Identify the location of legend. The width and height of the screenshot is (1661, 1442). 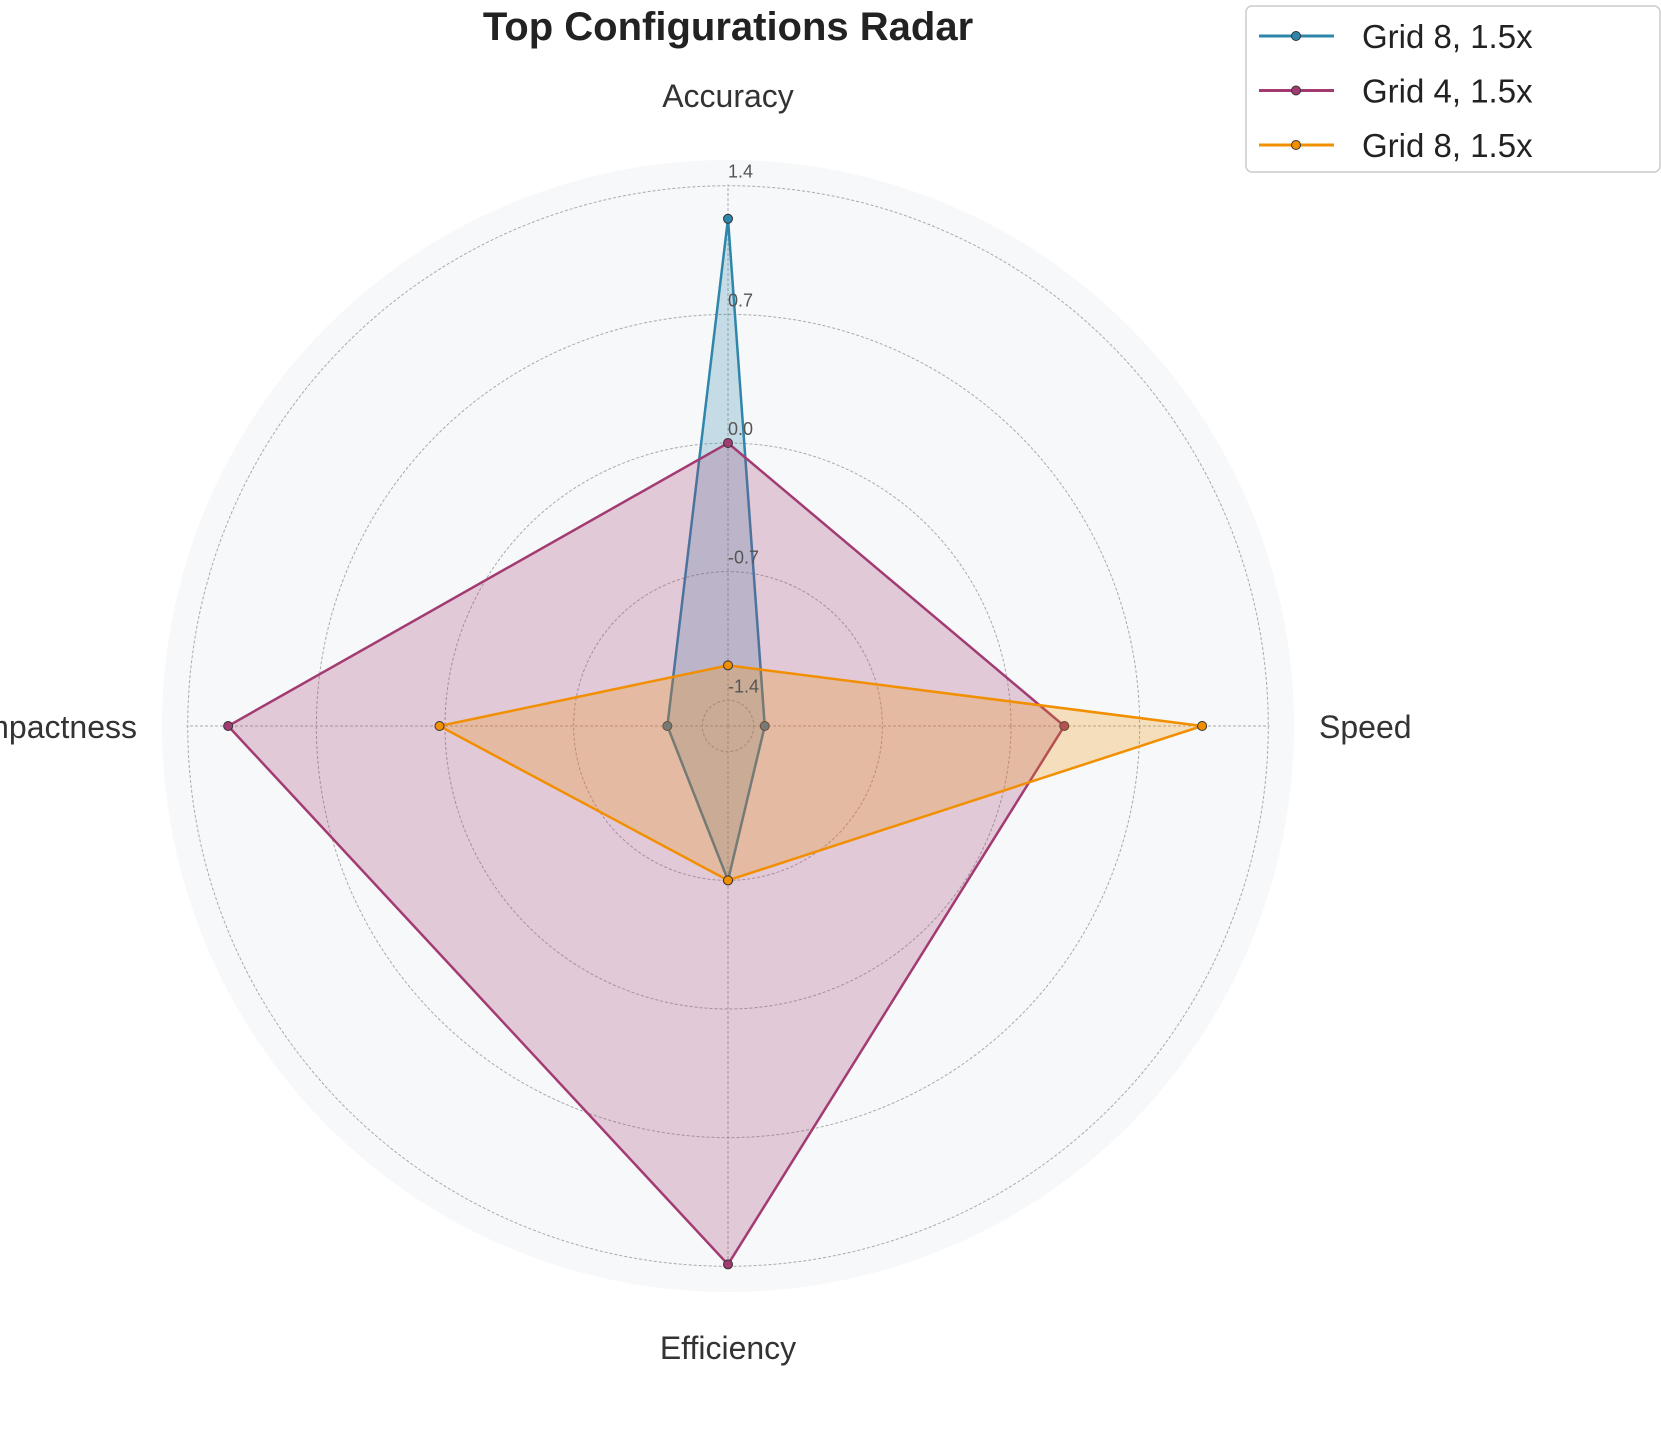
(1453, 89).